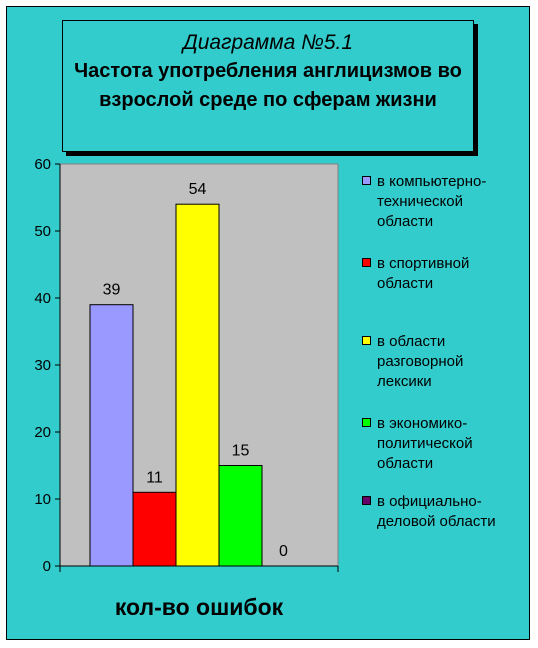 The width and height of the screenshot is (538, 648). I want to click on data-label: 54, so click(198, 189).